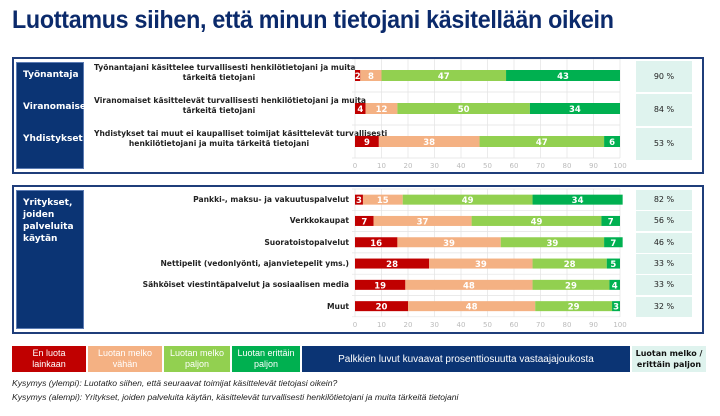  I want to click on x-tick-label: 20, so click(408, 166).